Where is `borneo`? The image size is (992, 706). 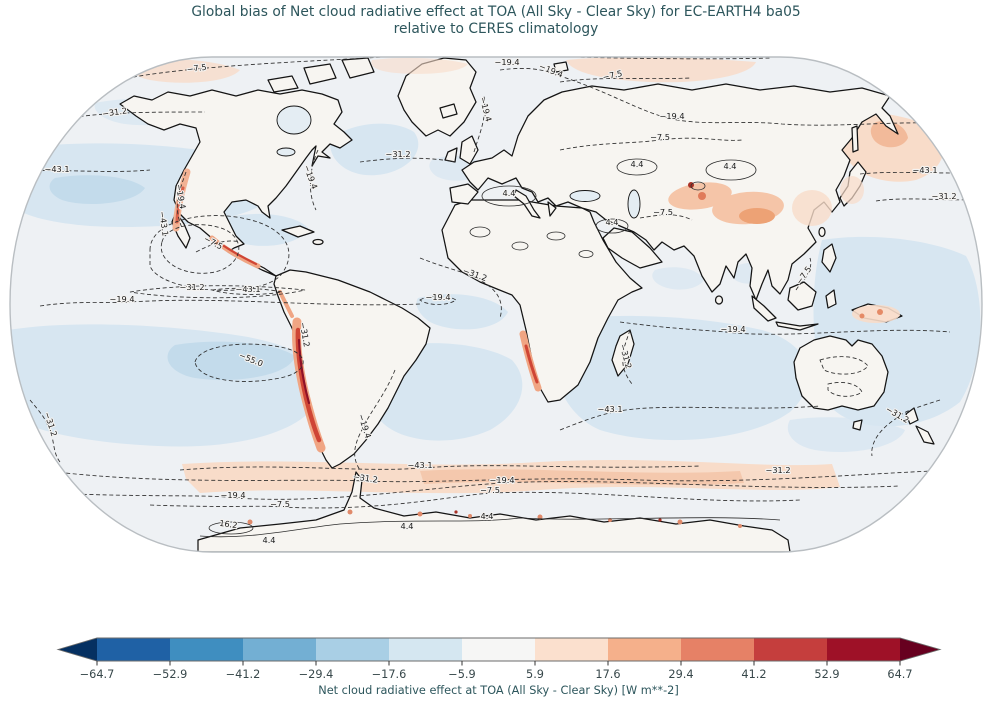 borneo is located at coordinates (802, 296).